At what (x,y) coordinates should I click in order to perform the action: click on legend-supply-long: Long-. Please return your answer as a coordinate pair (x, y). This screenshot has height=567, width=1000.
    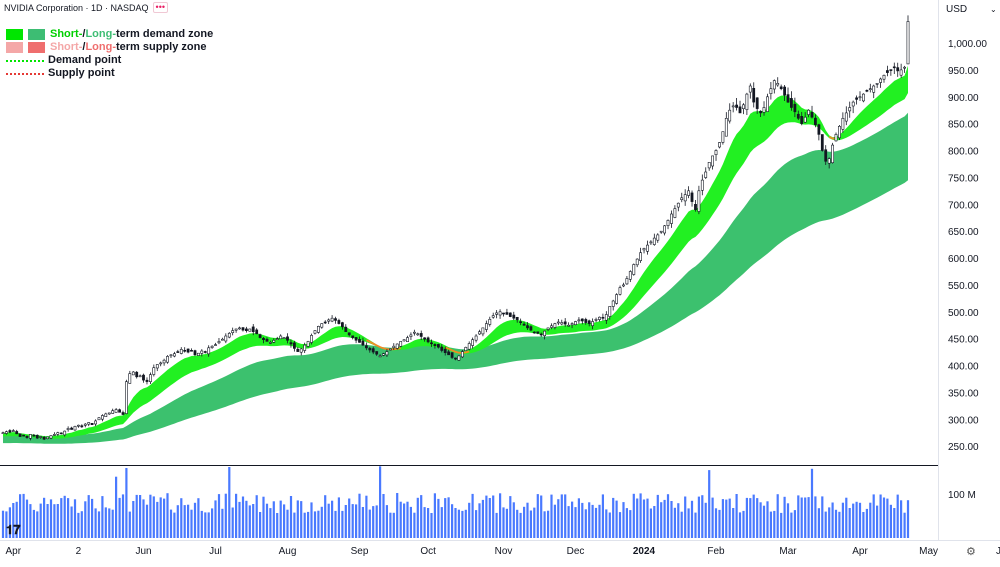
    Looking at the image, I should click on (100, 47).